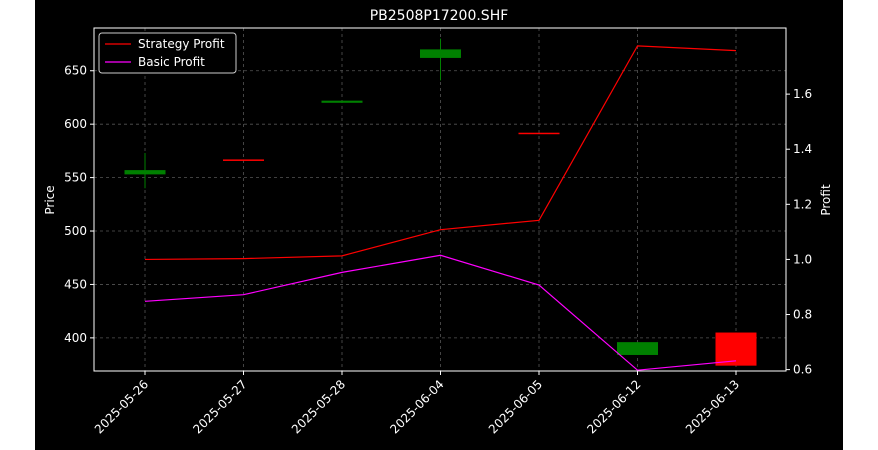 This screenshot has height=450, width=878. Describe the element at coordinates (75, 71) in the screenshot. I see `y-tick-label: 650` at that location.